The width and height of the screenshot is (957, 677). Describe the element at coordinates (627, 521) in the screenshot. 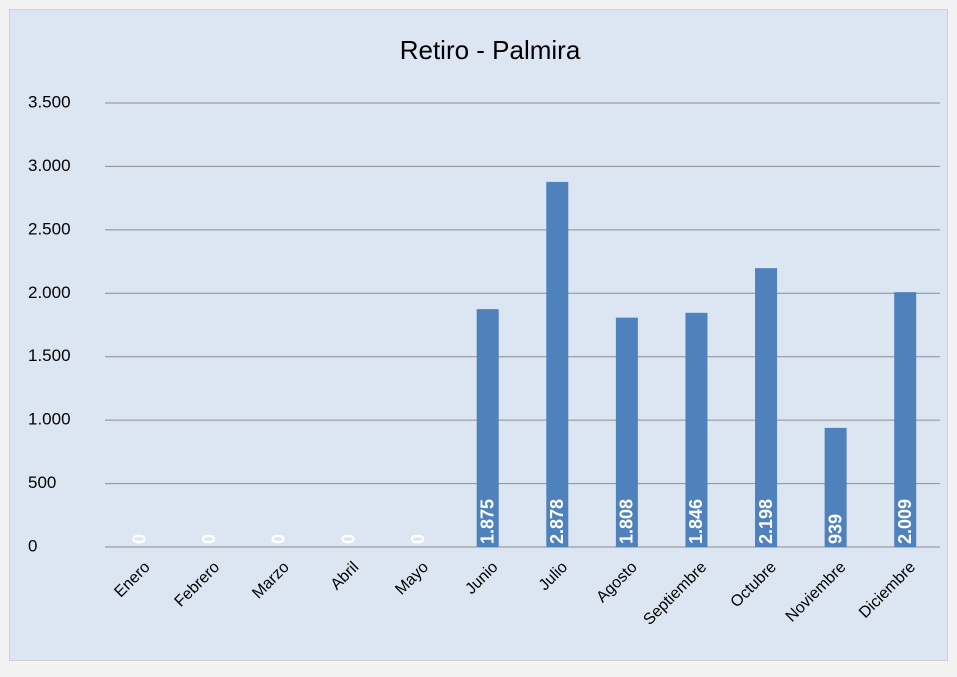

I see `data-label: 1.808` at that location.